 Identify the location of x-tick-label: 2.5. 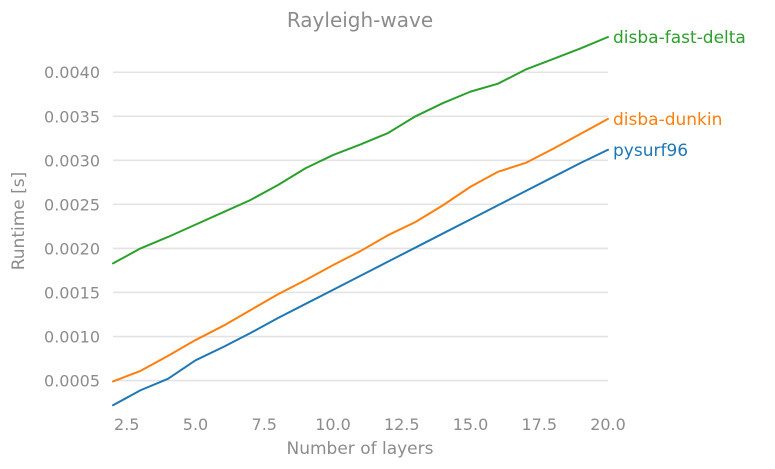
(126, 424).